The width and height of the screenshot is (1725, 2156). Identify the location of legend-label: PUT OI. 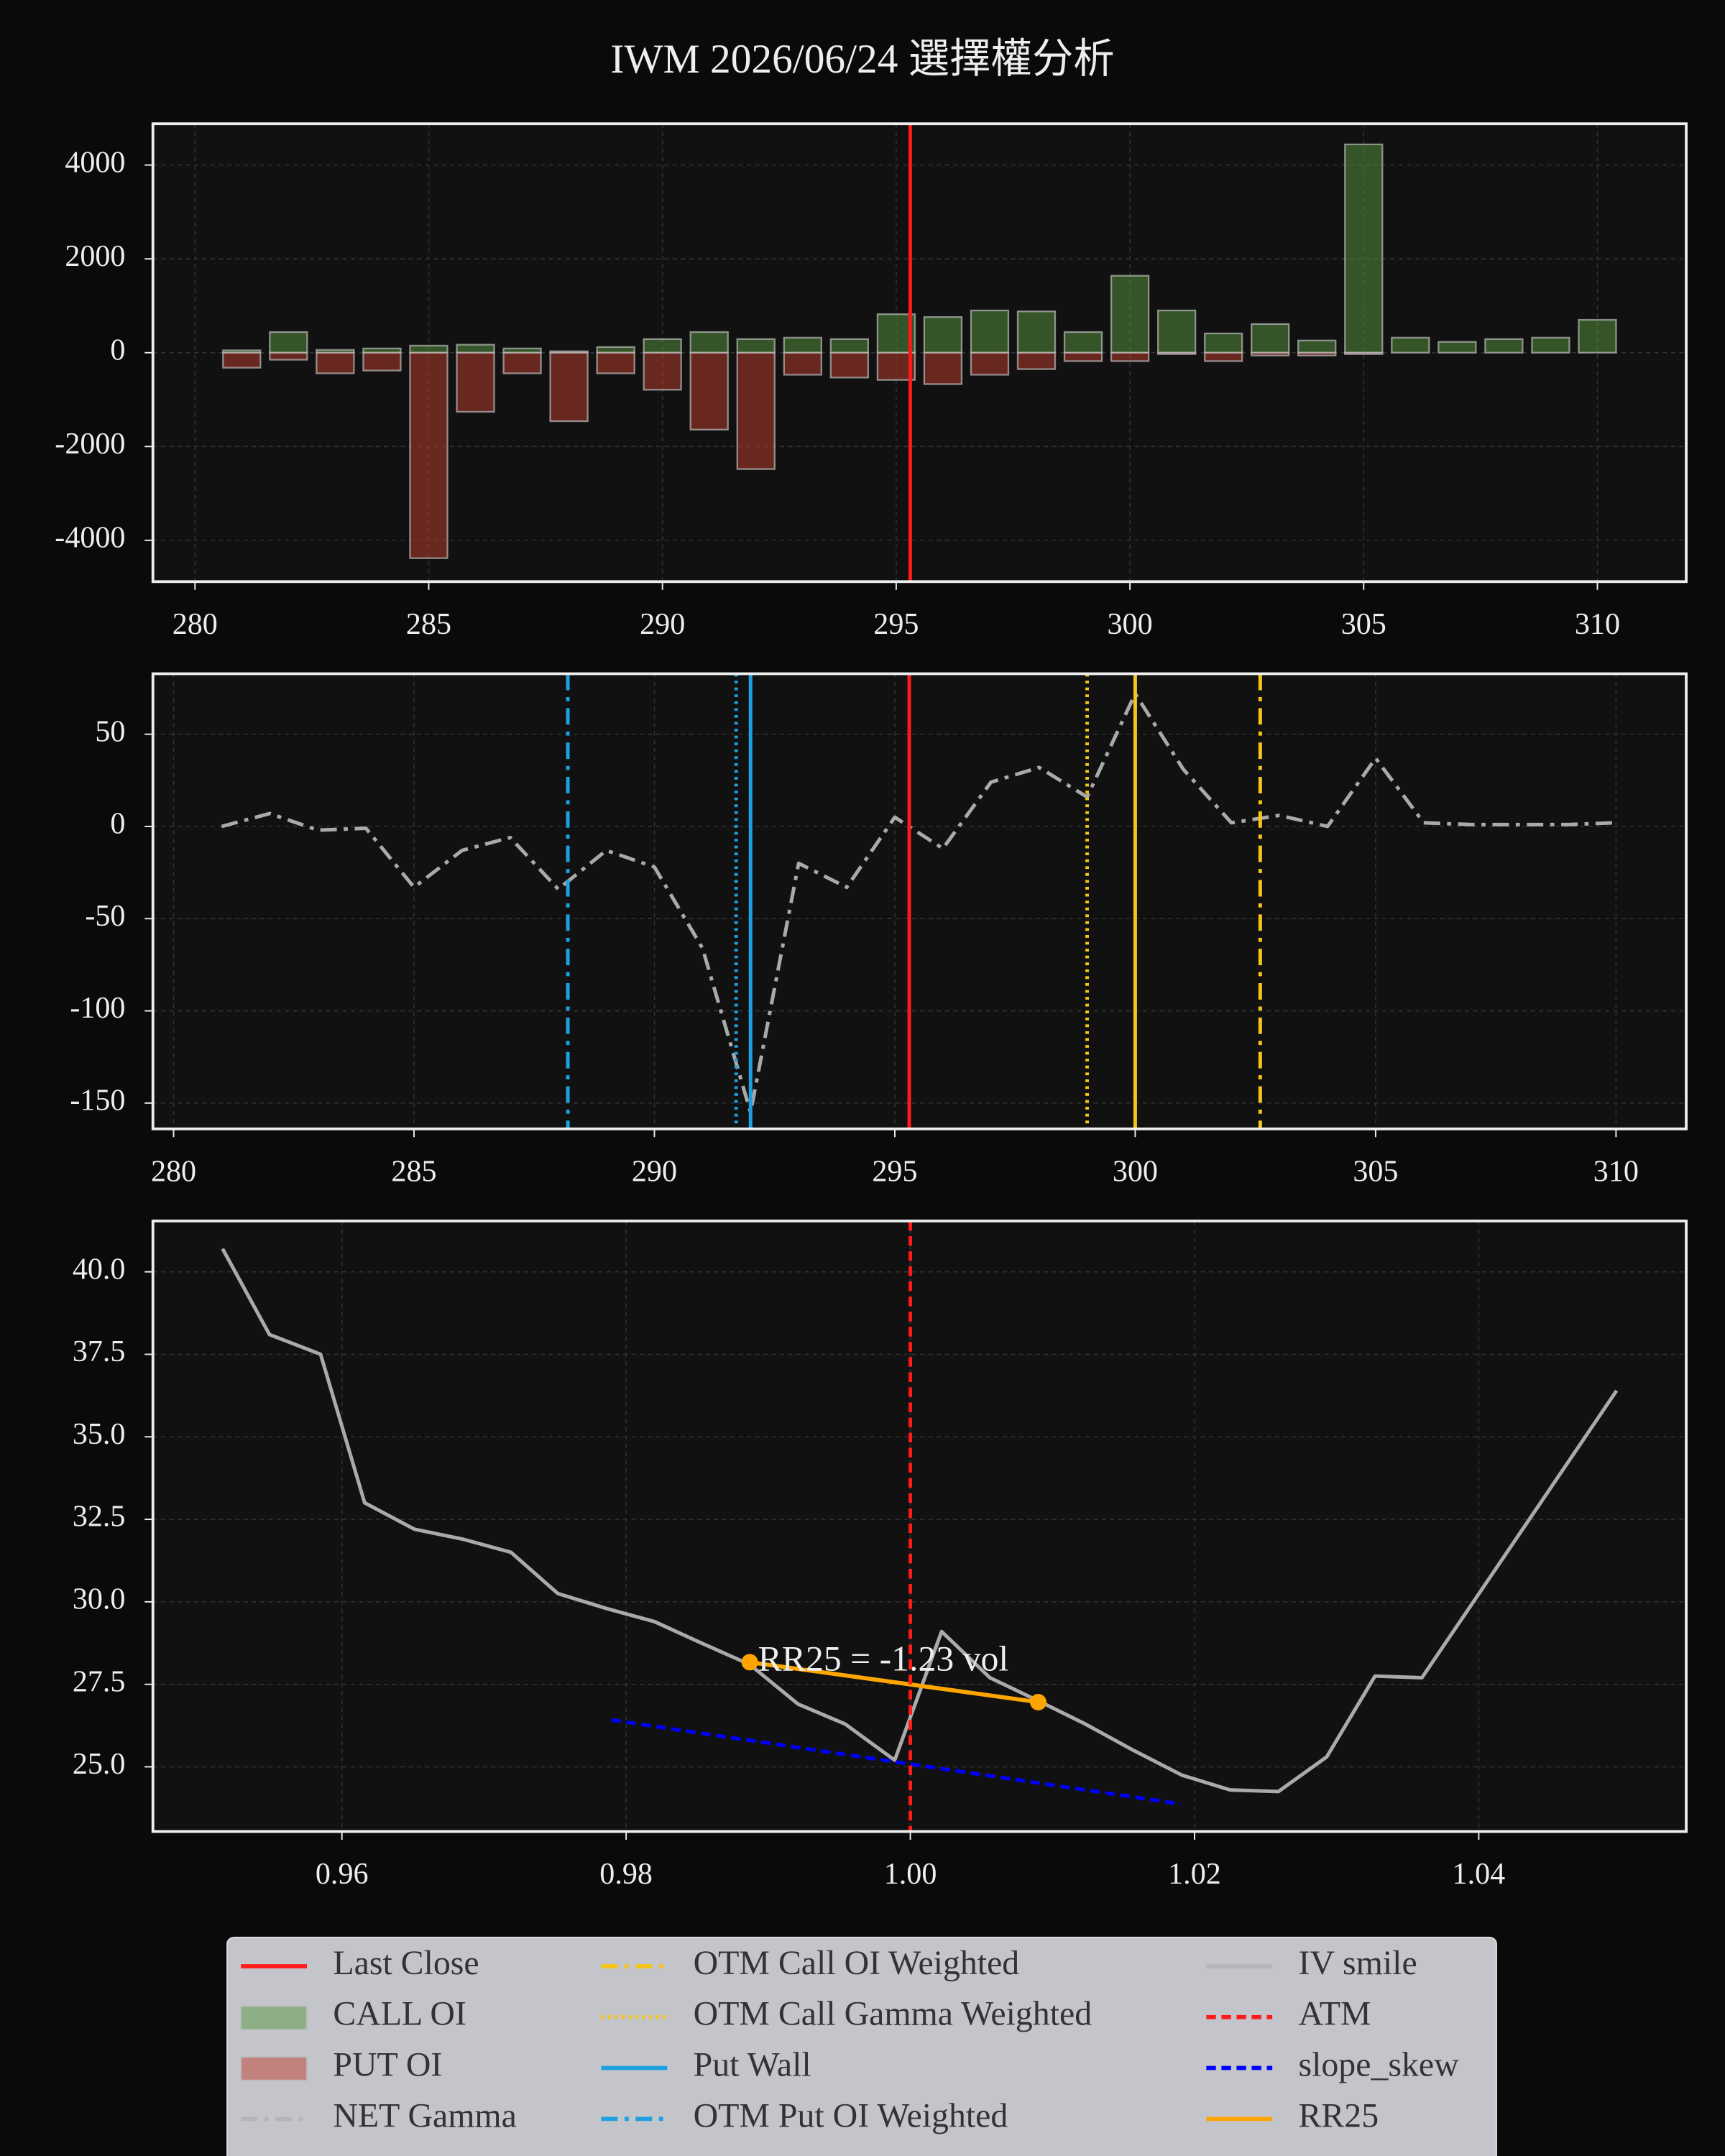
(387, 2065).